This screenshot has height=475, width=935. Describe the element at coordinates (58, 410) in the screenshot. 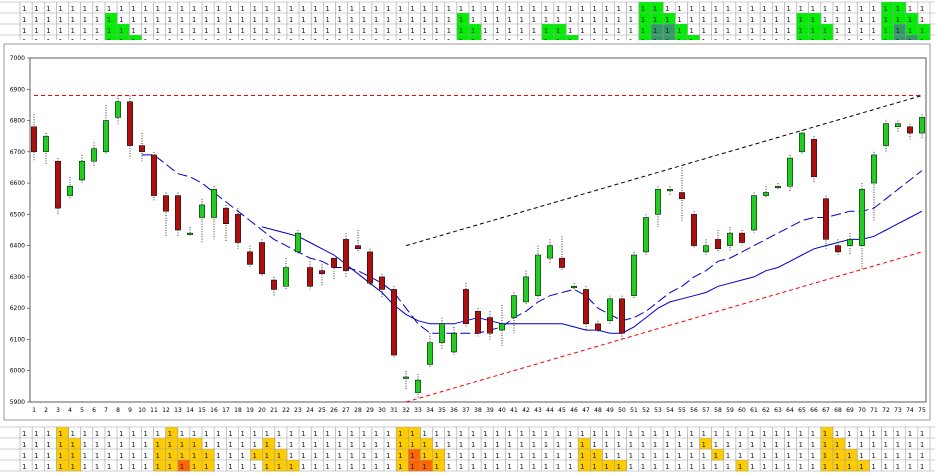

I see `x-tick-label: 3` at that location.